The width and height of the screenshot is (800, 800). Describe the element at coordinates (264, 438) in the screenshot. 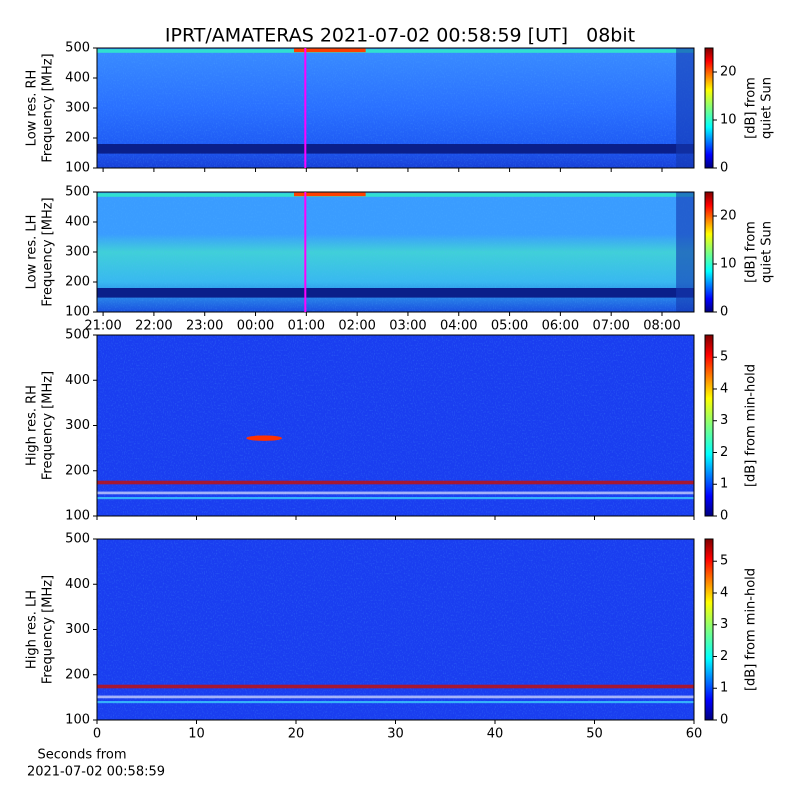

I see `spectrogram-burst` at that location.